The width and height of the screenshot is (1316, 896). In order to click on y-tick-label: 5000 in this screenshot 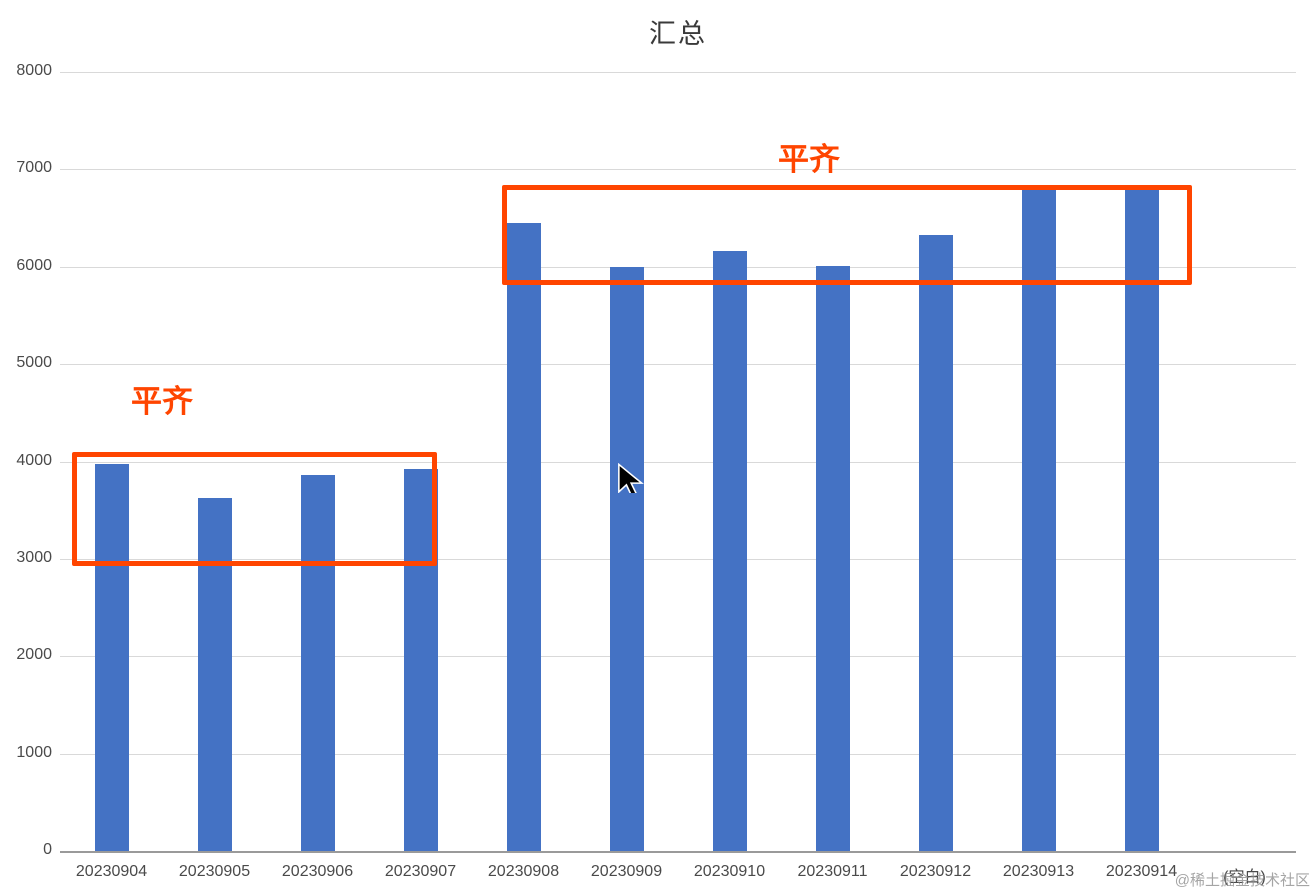, I will do `click(34, 363)`.